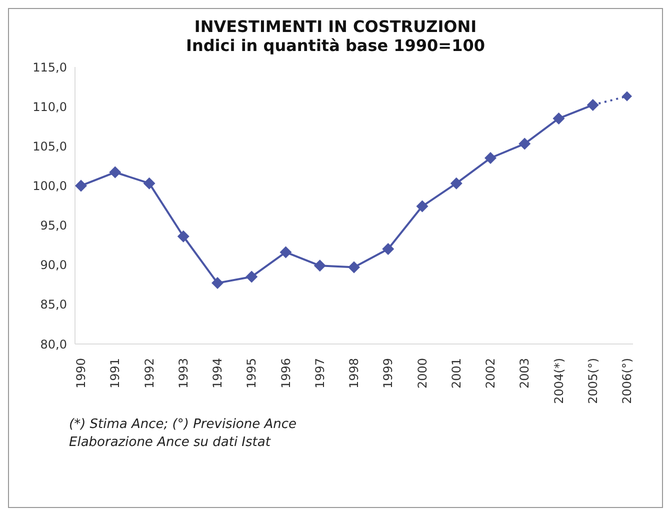 This screenshot has width=671, height=515. Describe the element at coordinates (81, 373) in the screenshot. I see `x-tick-label: 1990` at that location.